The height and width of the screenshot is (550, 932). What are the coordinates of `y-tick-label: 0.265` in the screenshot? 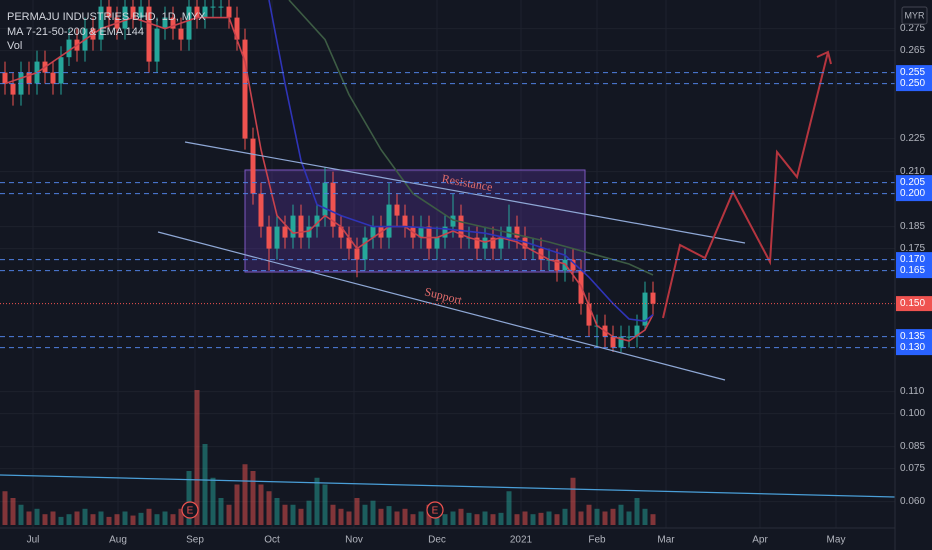 It's located at (912, 50).